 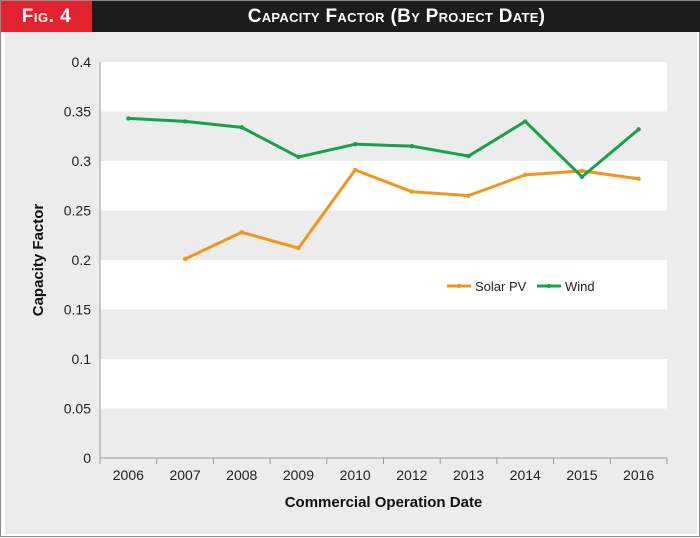 What do you see at coordinates (46, 16) in the screenshot?
I see `figure-number-label: Fig. 4` at bounding box center [46, 16].